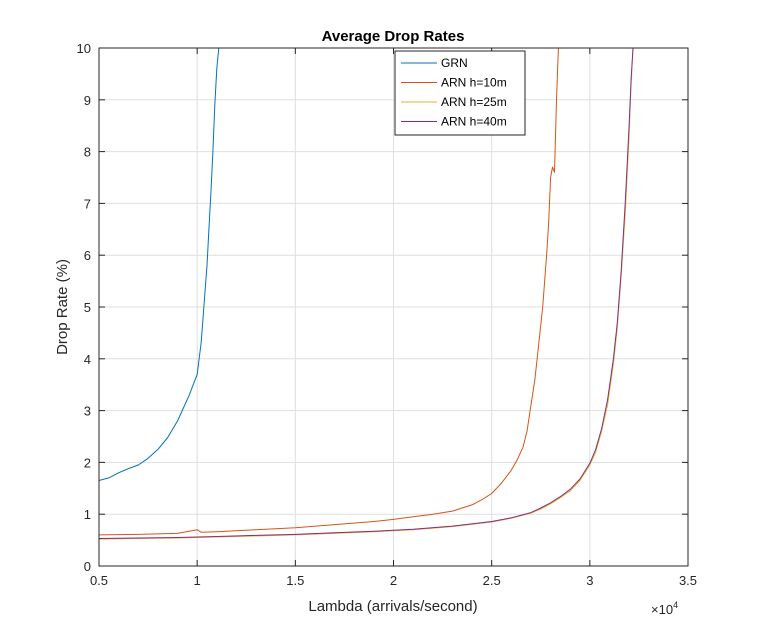  What do you see at coordinates (84, 48) in the screenshot?
I see `y-tick-label: 10` at bounding box center [84, 48].